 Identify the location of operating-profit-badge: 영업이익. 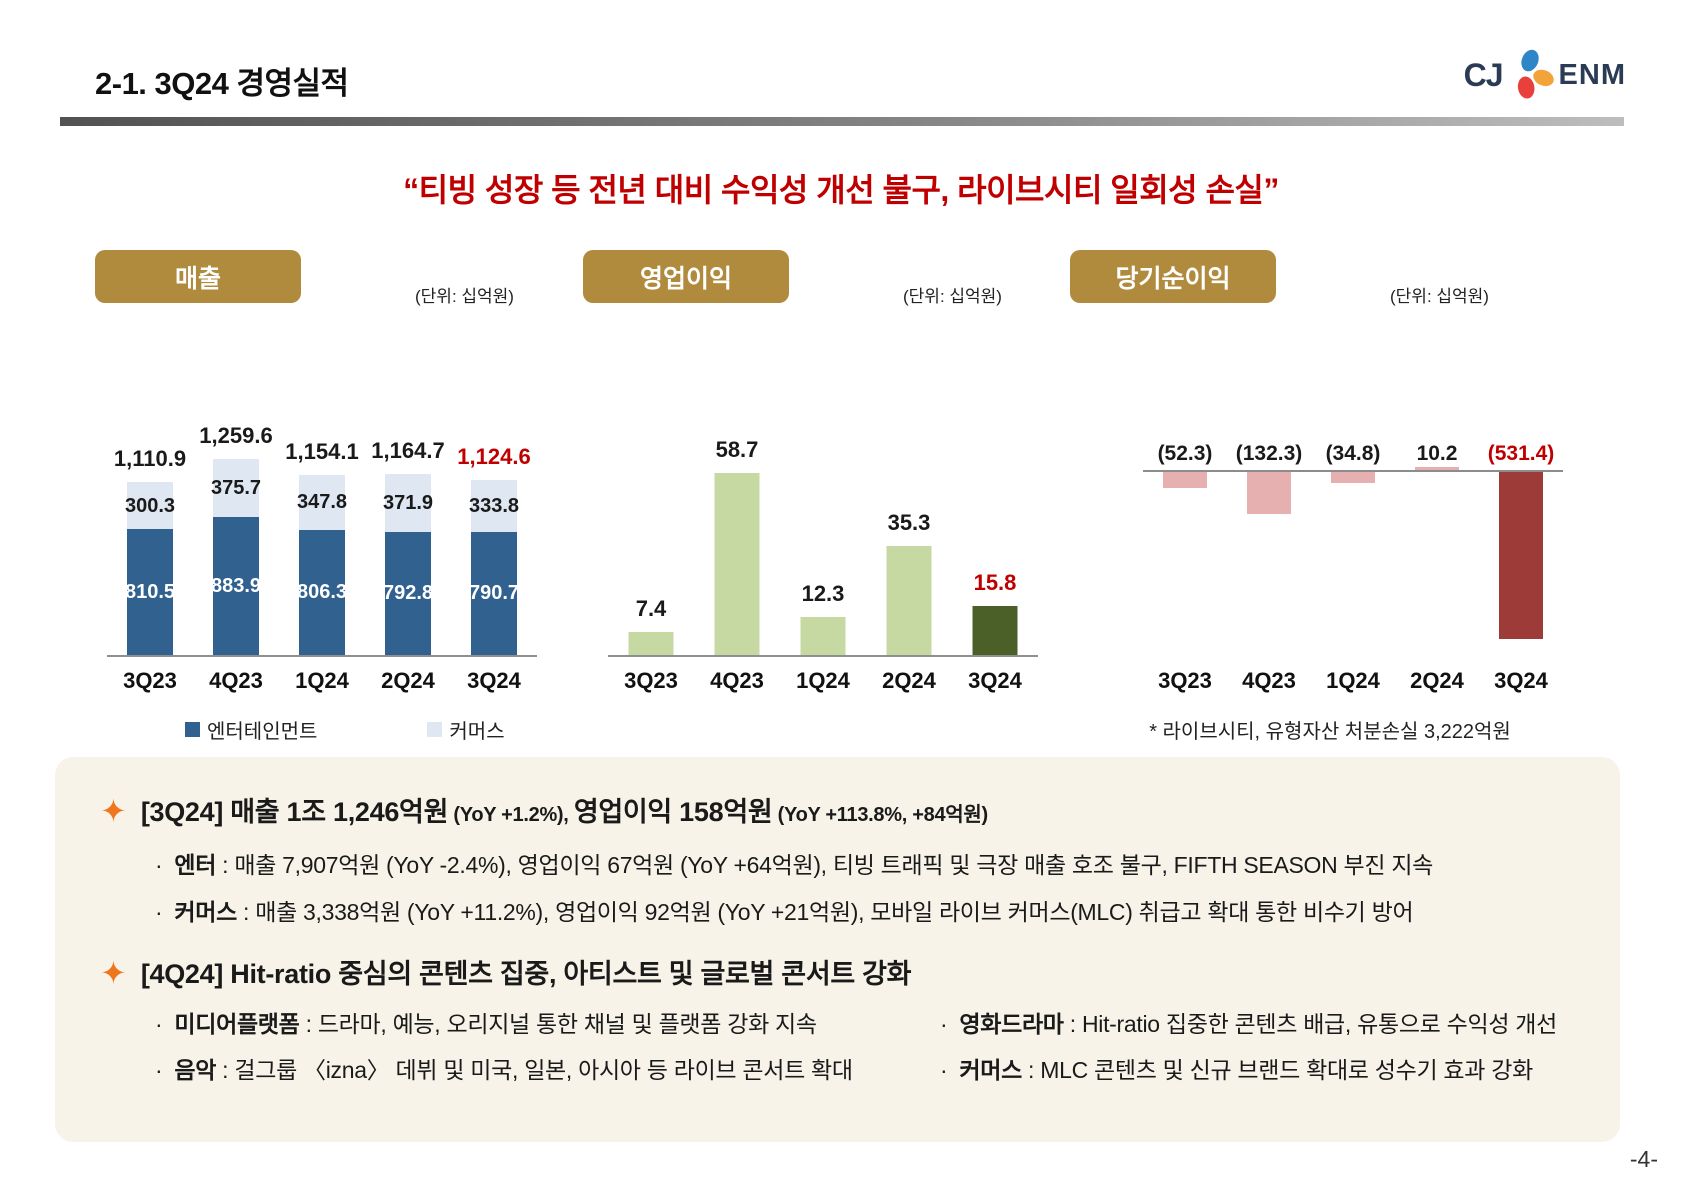
(686, 276).